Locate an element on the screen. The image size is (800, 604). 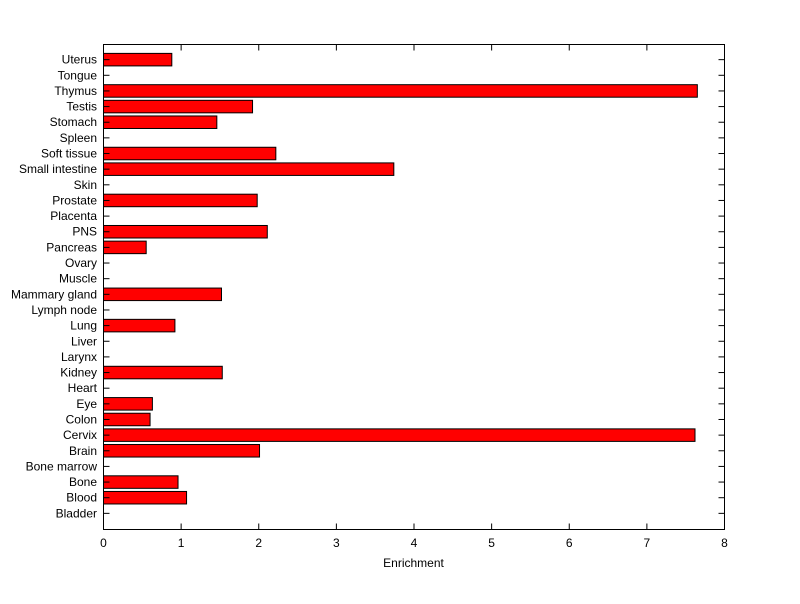
y-tick-label-mammary-gland: Mammary gland is located at coordinates (54, 294).